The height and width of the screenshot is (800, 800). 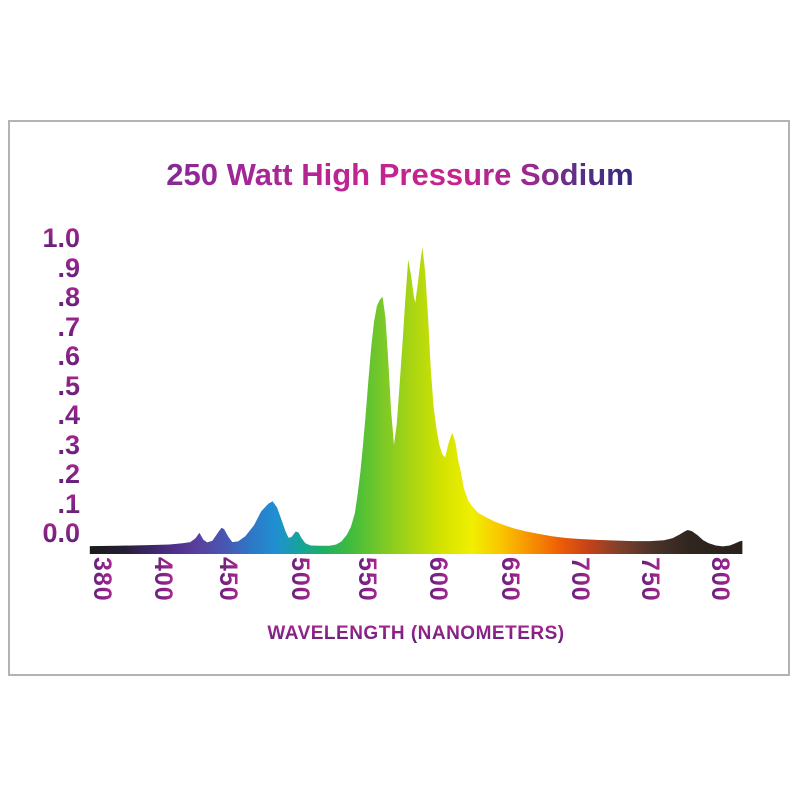 What do you see at coordinates (650, 579) in the screenshot?
I see `x-tick-label: 750` at bounding box center [650, 579].